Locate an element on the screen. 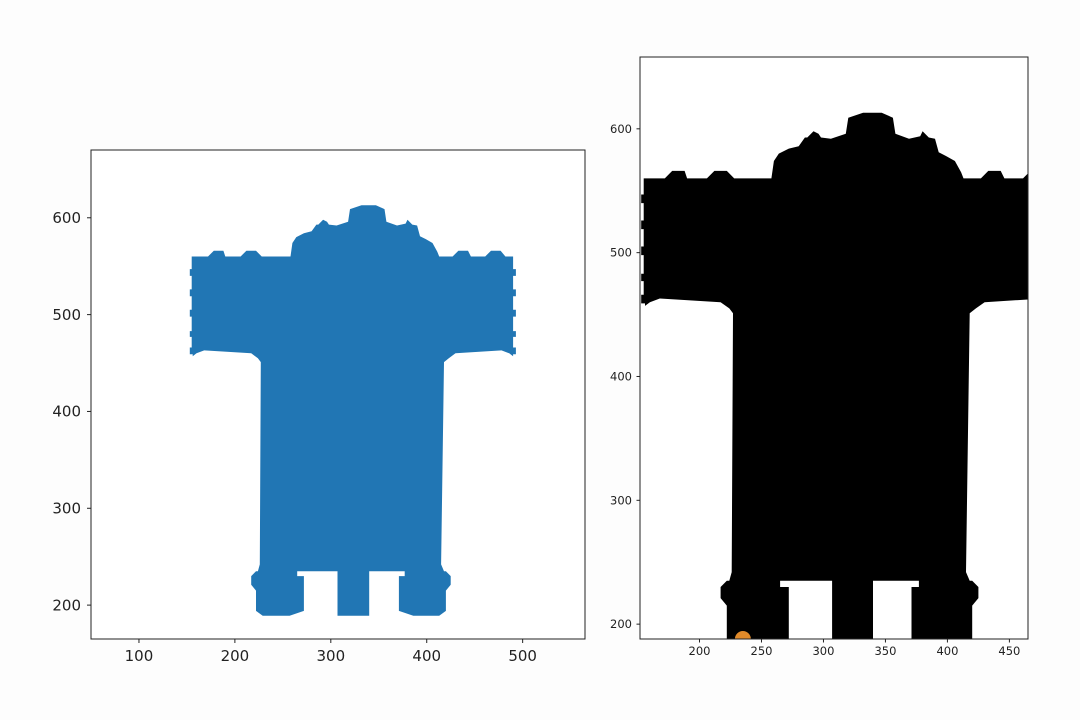 This screenshot has width=1080, height=720. x-tick-label: 250 is located at coordinates (762, 651).